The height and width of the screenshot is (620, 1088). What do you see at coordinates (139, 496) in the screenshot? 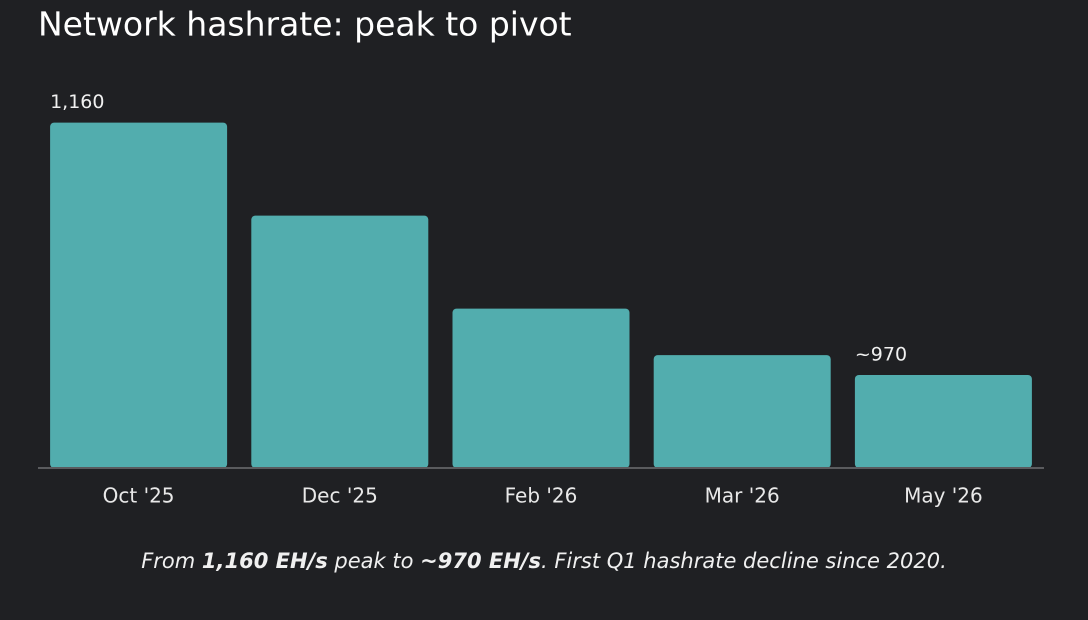
I see `x-tick-label: Oct '25` at bounding box center [139, 496].